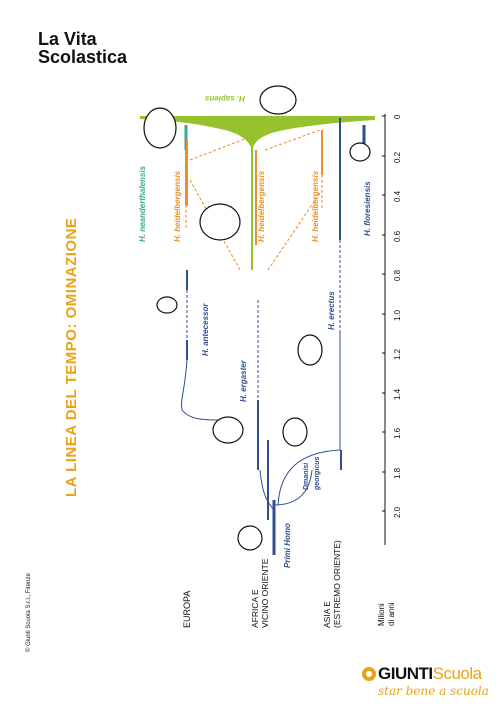 Image resolution: width=500 pixels, height=708 pixels. I want to click on tick-label-0.2: 0.2, so click(397, 157).